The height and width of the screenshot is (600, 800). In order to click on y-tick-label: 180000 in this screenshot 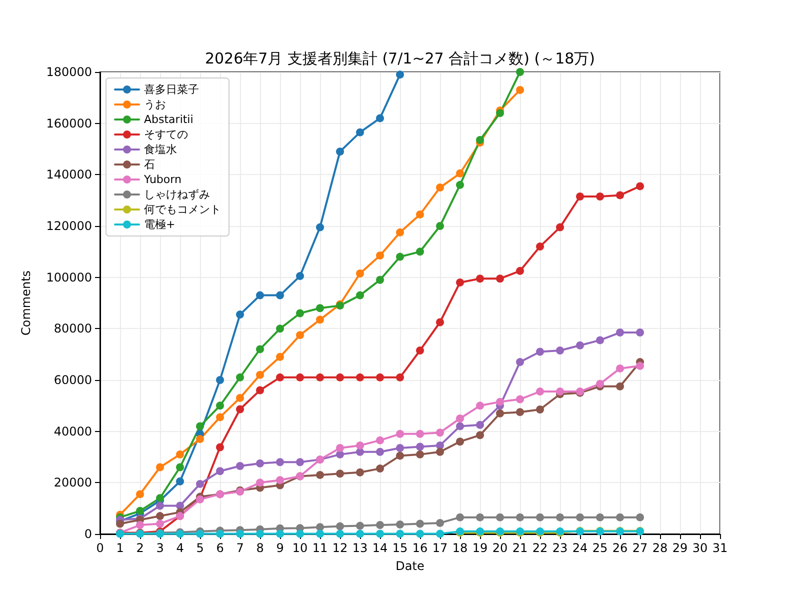, I will do `click(69, 72)`.